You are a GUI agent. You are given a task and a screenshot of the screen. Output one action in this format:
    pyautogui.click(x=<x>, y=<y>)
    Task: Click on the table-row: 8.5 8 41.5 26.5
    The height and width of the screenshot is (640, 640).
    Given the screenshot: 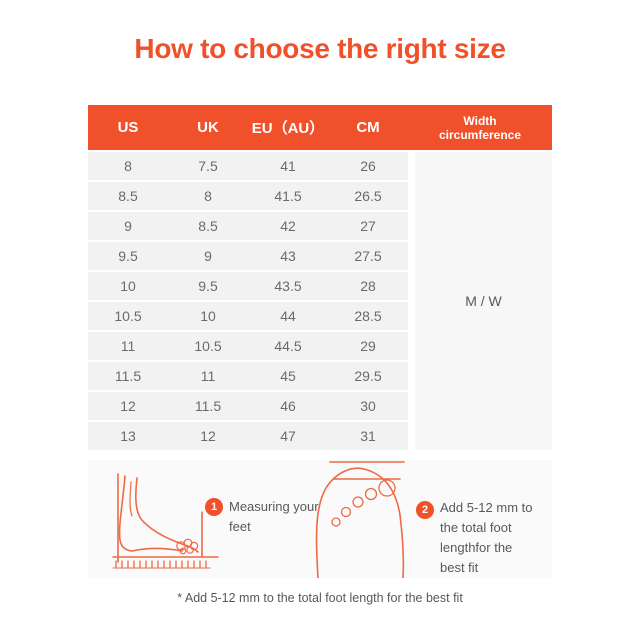 What is the action you would take?
    pyautogui.click(x=248, y=196)
    